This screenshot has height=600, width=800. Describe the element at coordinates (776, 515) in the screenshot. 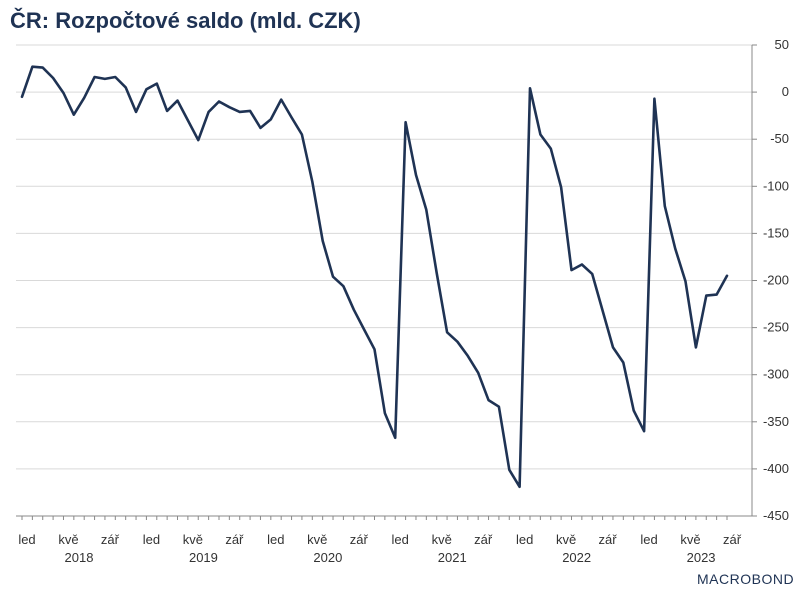

I see `y-tick-label: -450` at that location.